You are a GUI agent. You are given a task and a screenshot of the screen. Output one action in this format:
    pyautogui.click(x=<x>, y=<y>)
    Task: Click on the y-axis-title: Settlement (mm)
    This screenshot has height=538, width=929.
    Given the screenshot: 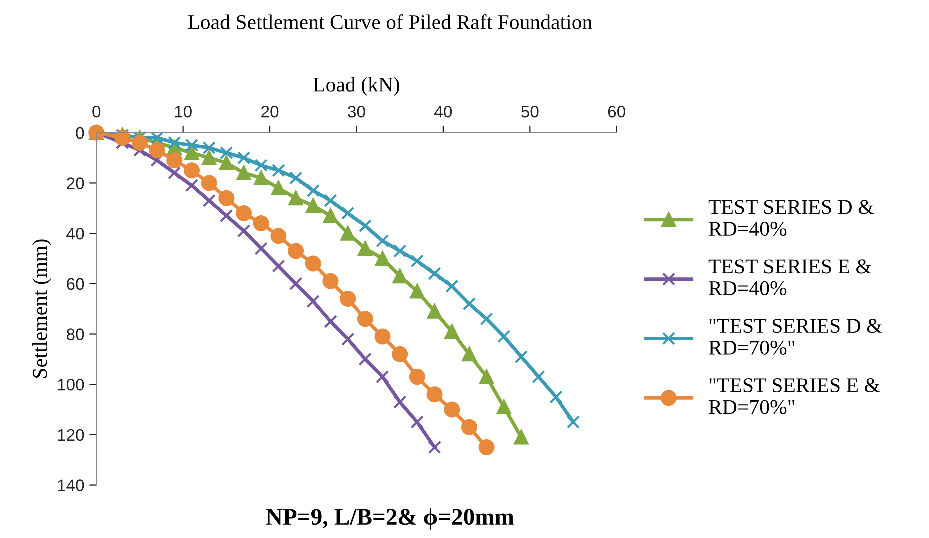 What is the action you would take?
    pyautogui.click(x=42, y=309)
    